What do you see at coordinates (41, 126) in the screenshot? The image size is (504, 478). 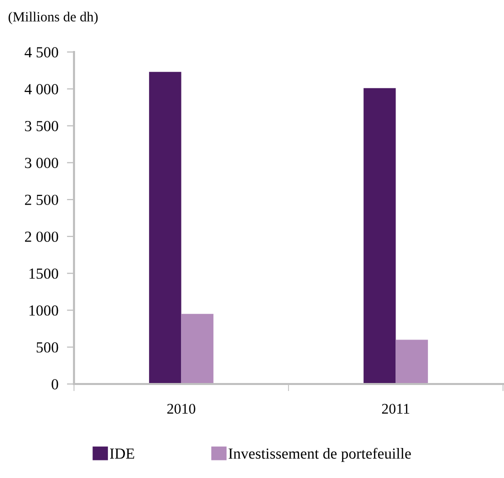 I see `y-tick-label: 3 500` at bounding box center [41, 126].